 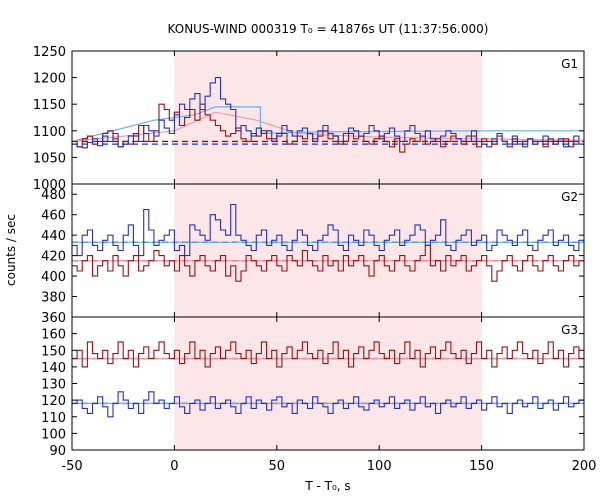 I want to click on x-tick-label: 50, so click(x=277, y=466).